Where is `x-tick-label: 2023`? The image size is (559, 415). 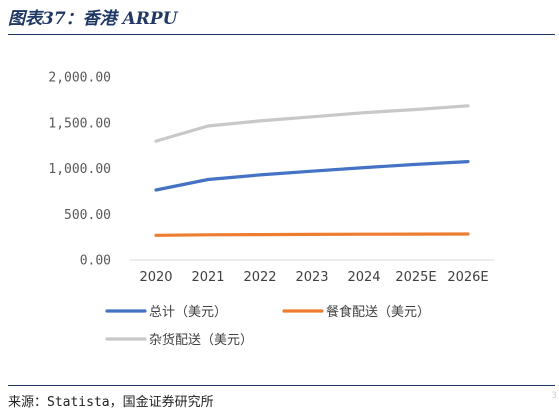
x-tick-label: 2023 is located at coordinates (311, 277).